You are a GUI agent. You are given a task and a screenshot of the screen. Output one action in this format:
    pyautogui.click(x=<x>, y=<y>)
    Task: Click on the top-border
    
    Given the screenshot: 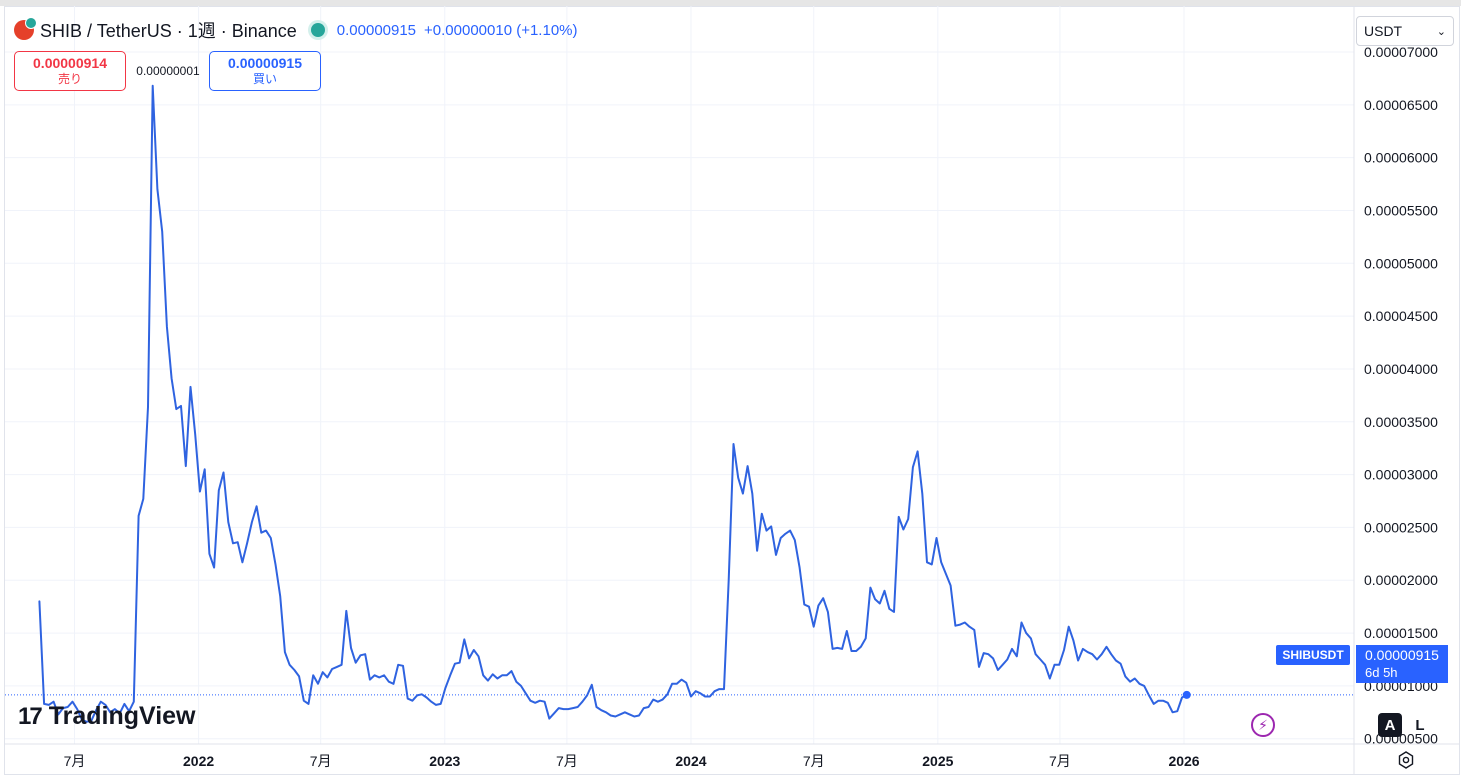 What is the action you would take?
    pyautogui.click(x=730, y=3)
    